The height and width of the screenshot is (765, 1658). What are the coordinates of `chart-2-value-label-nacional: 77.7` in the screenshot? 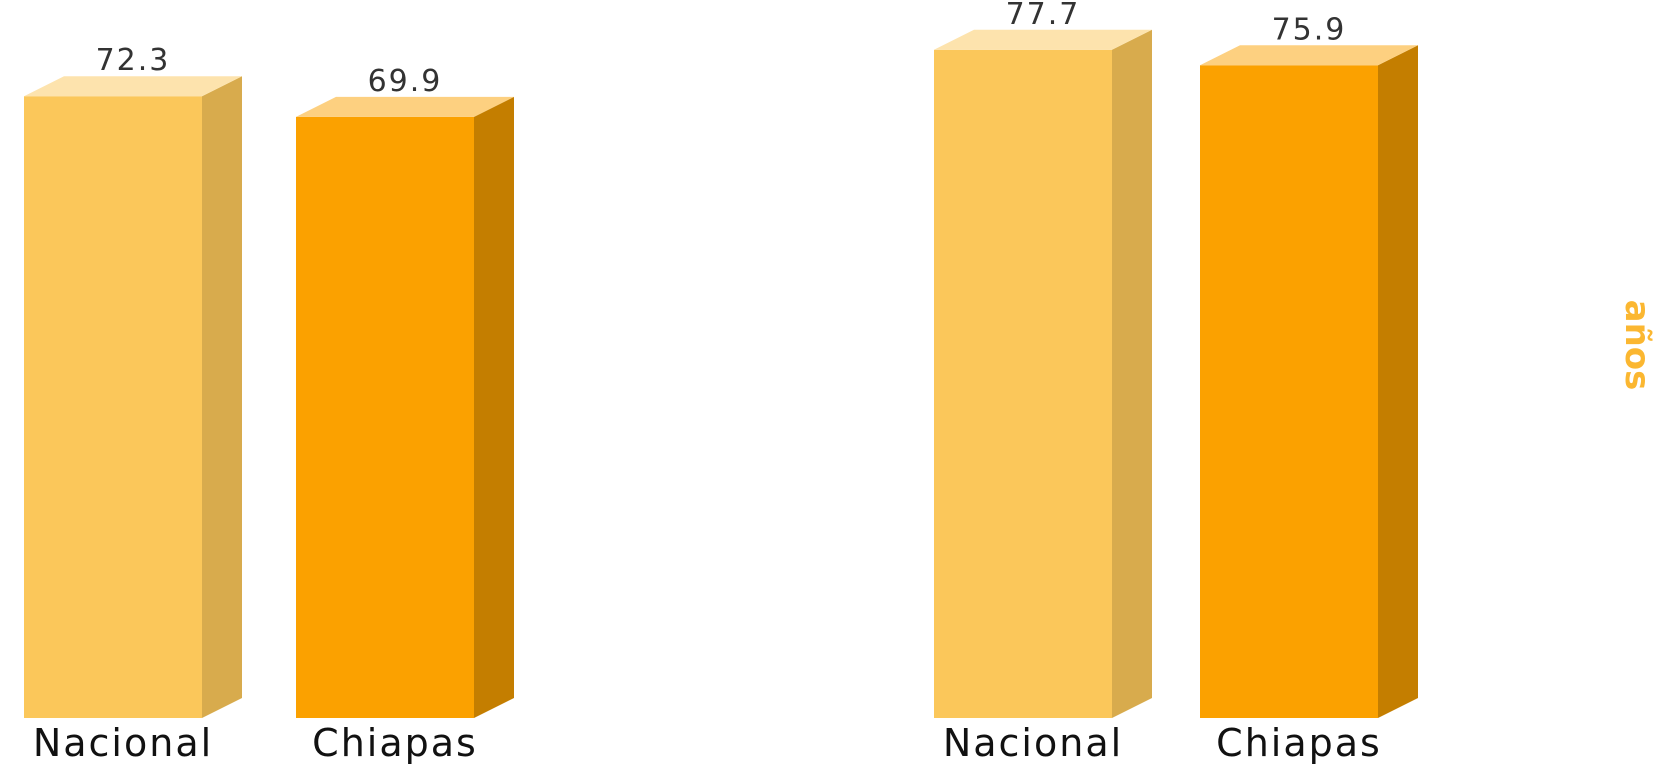 It's located at (1043, 16).